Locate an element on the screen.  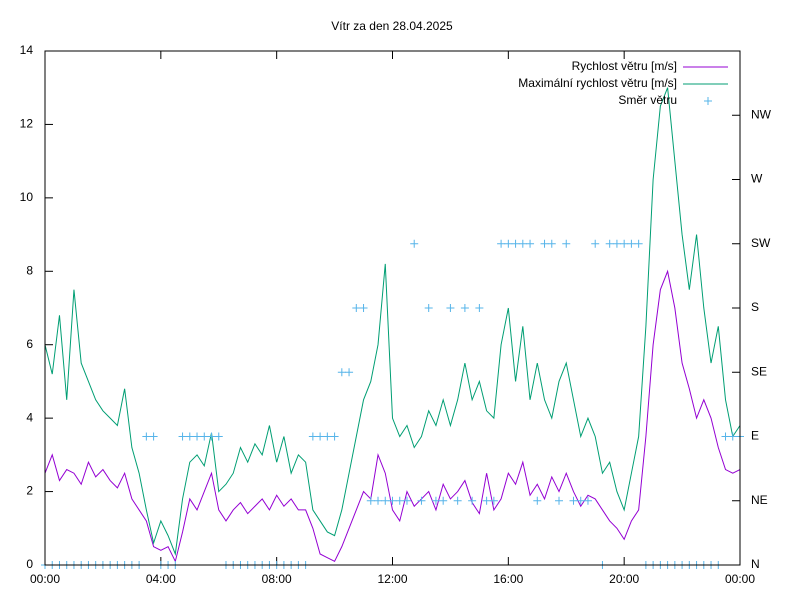
y-tick-label: 2 is located at coordinates (29, 491).